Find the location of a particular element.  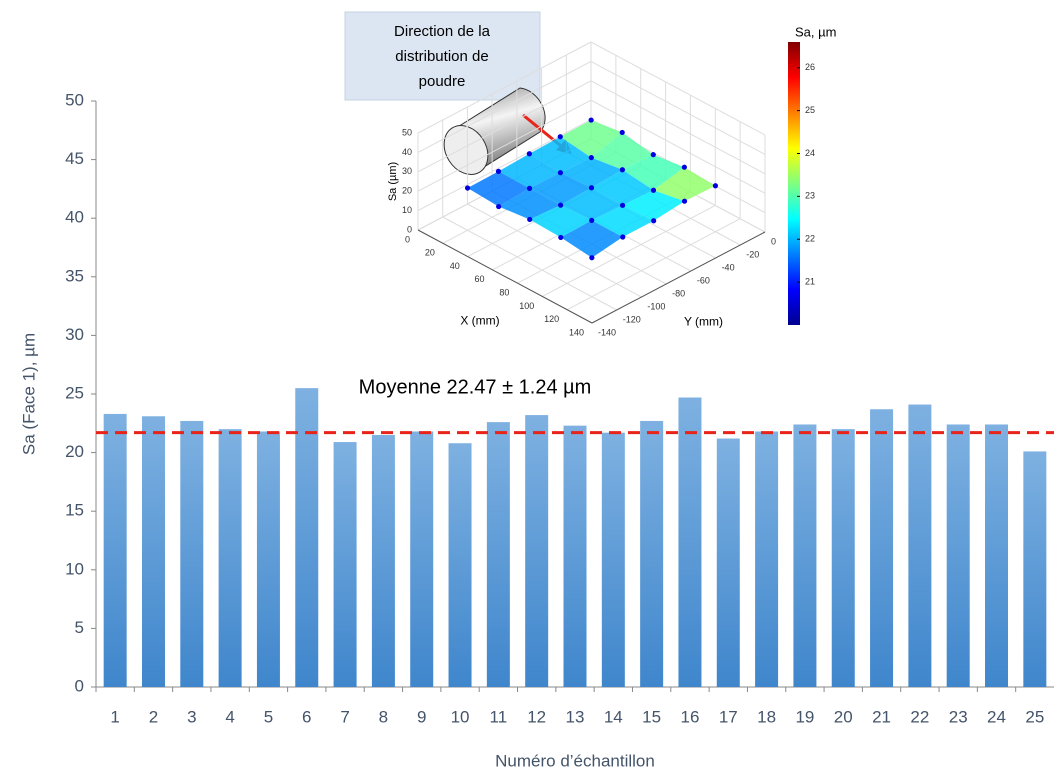

box-text: distribution de is located at coordinates (441, 56).